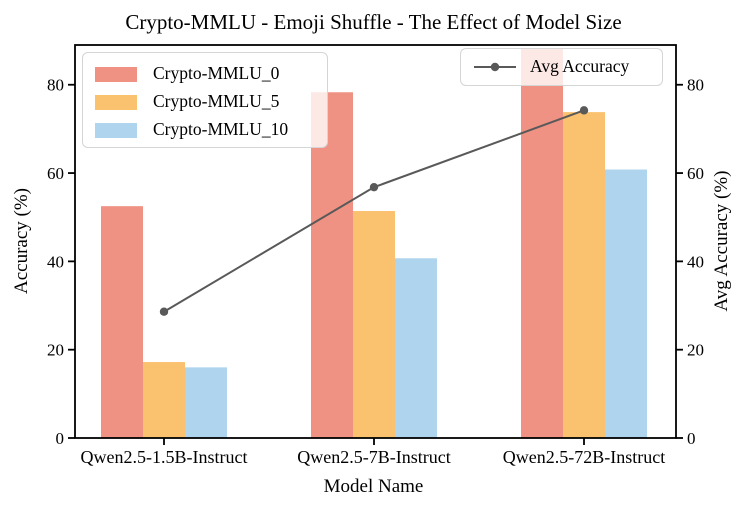 Image resolution: width=747 pixels, height=514 pixels. Describe the element at coordinates (695, 173) in the screenshot. I see `y-tick-label-right: 60` at that location.